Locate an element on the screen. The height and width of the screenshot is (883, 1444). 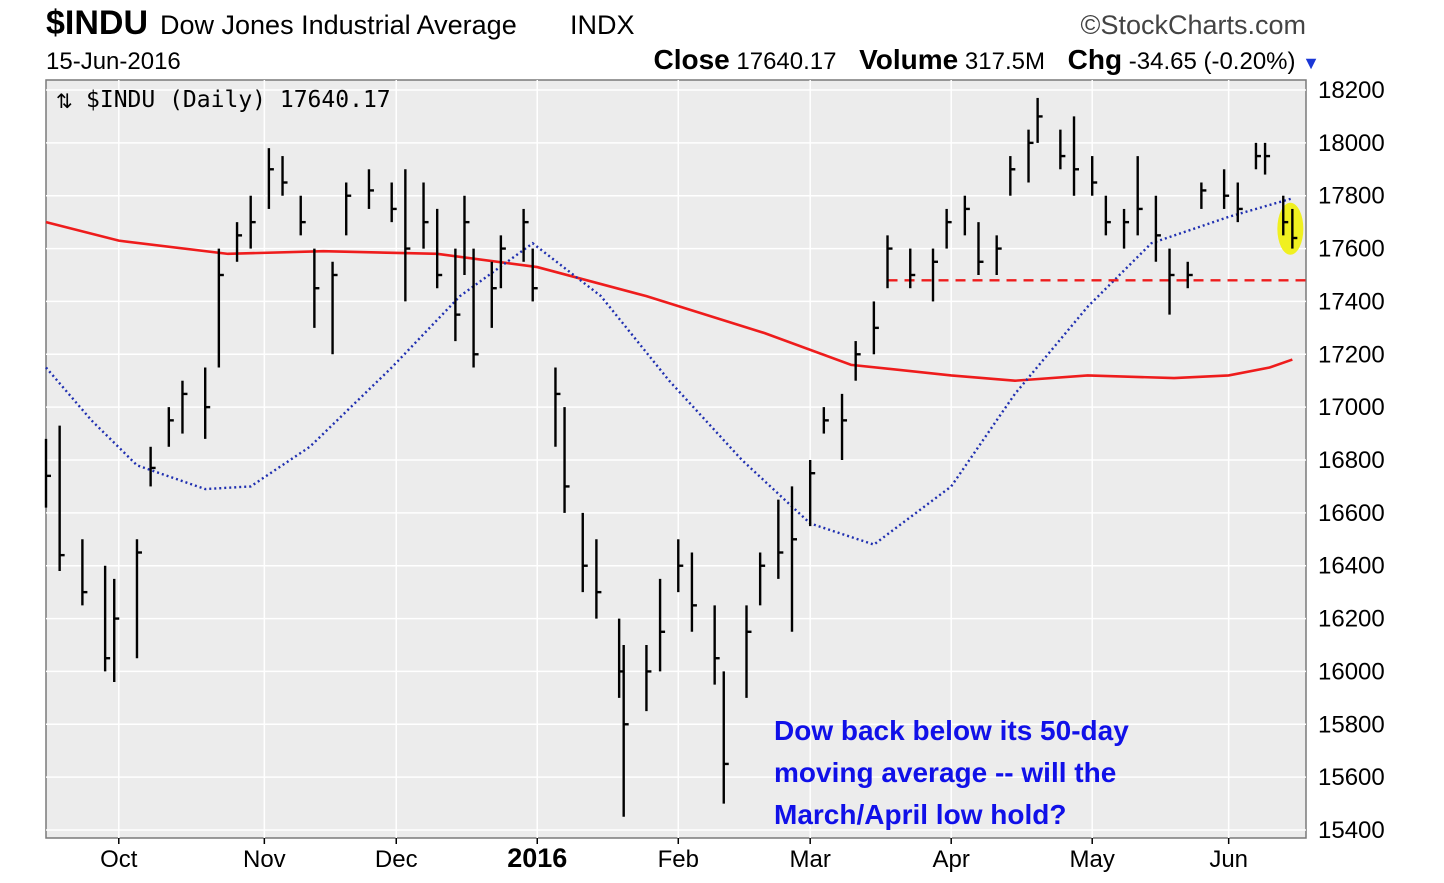
y-tick-label: 17800 is located at coordinates (1351, 196).